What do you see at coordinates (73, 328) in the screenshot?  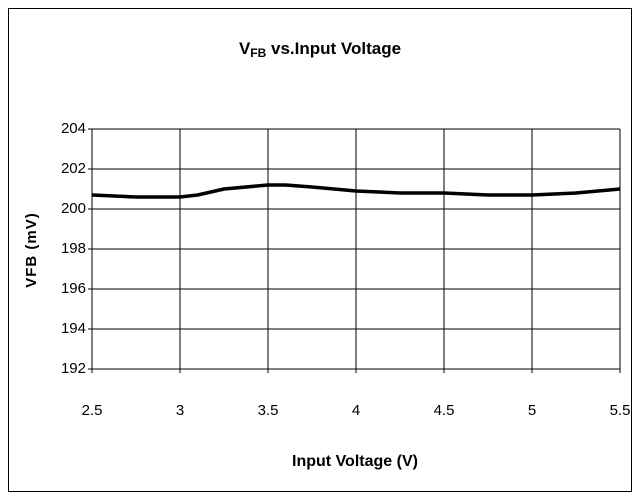 I see `y-tick-label: 194` at bounding box center [73, 328].